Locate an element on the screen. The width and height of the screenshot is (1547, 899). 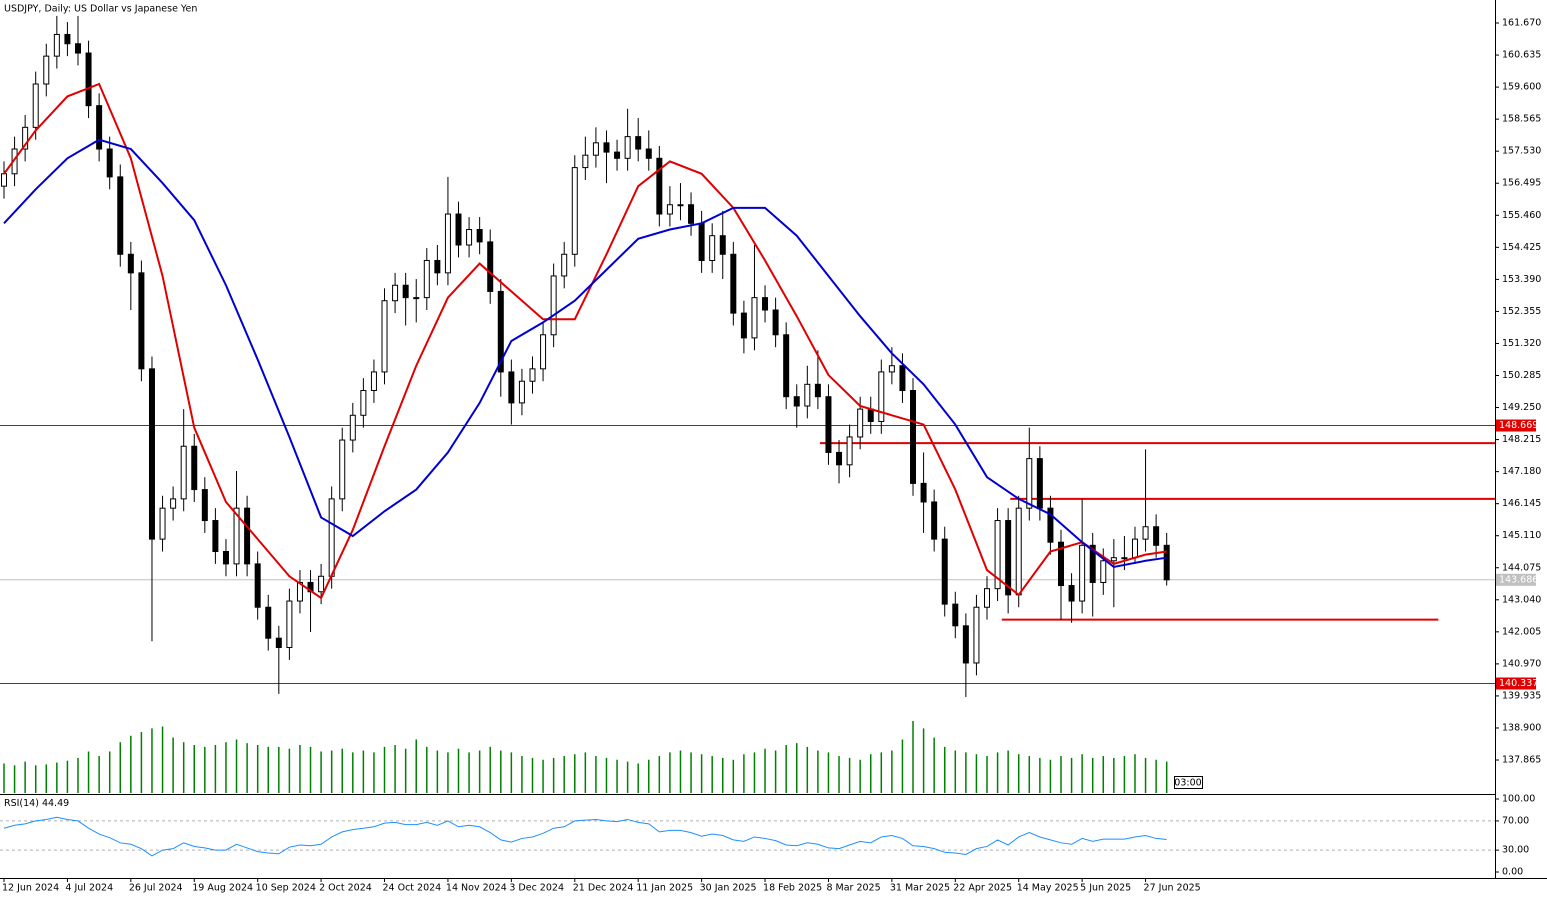
chart-title: USDJPY, Daily: US Dollar vs Japanese Yen is located at coordinates (100, 9).